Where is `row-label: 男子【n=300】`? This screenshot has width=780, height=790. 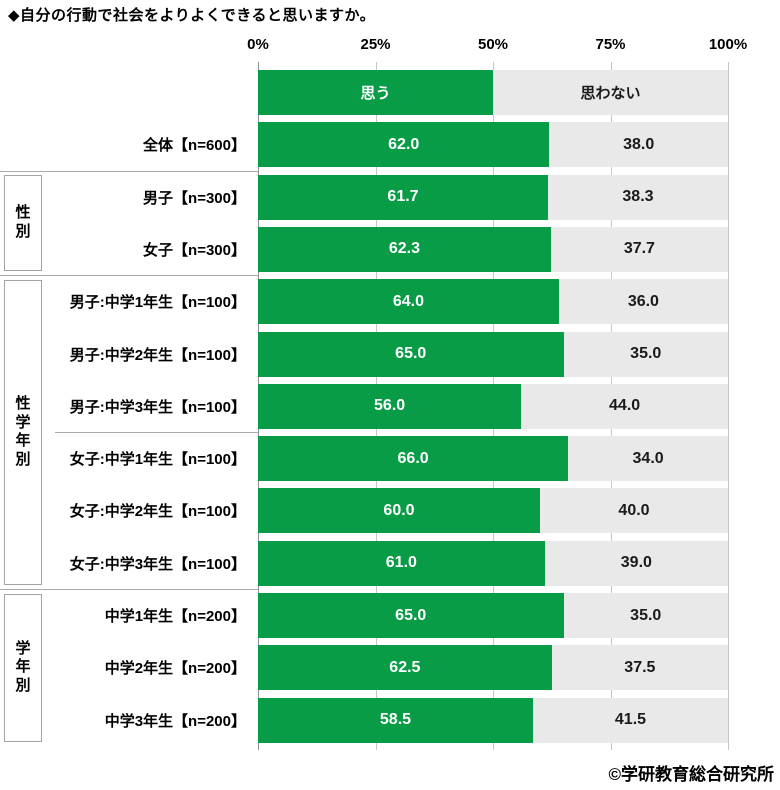
row-label: 男子【n=300】 is located at coordinates (194, 198).